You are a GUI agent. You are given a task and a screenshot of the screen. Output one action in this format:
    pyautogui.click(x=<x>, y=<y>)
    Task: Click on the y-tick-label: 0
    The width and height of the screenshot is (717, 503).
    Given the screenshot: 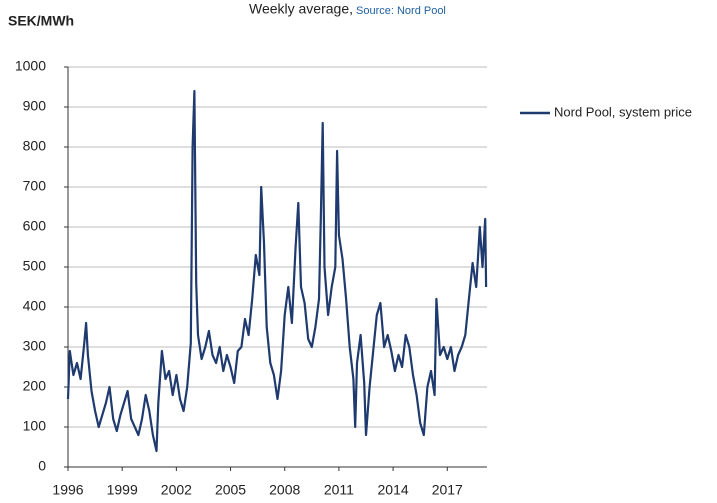 What is the action you would take?
    pyautogui.click(x=42, y=466)
    